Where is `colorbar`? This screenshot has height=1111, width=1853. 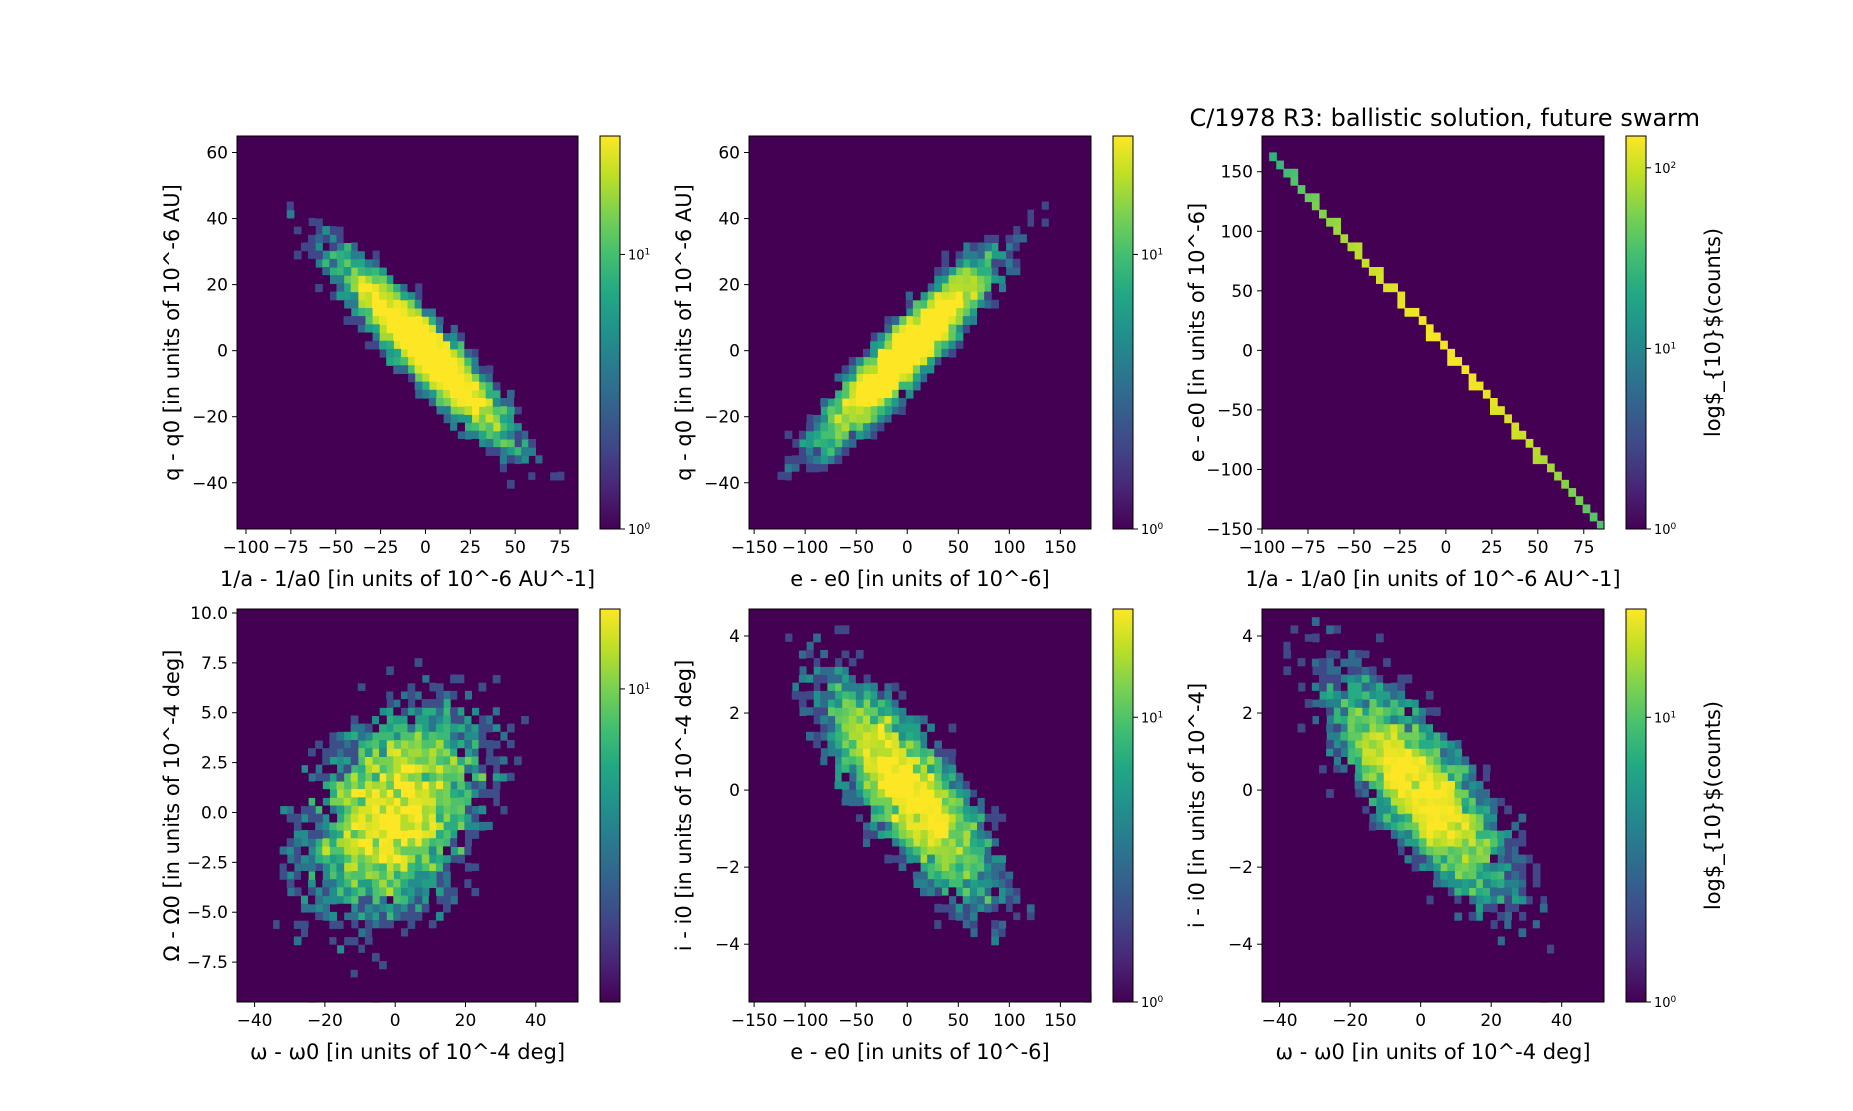
colorbar is located at coordinates (1636, 805).